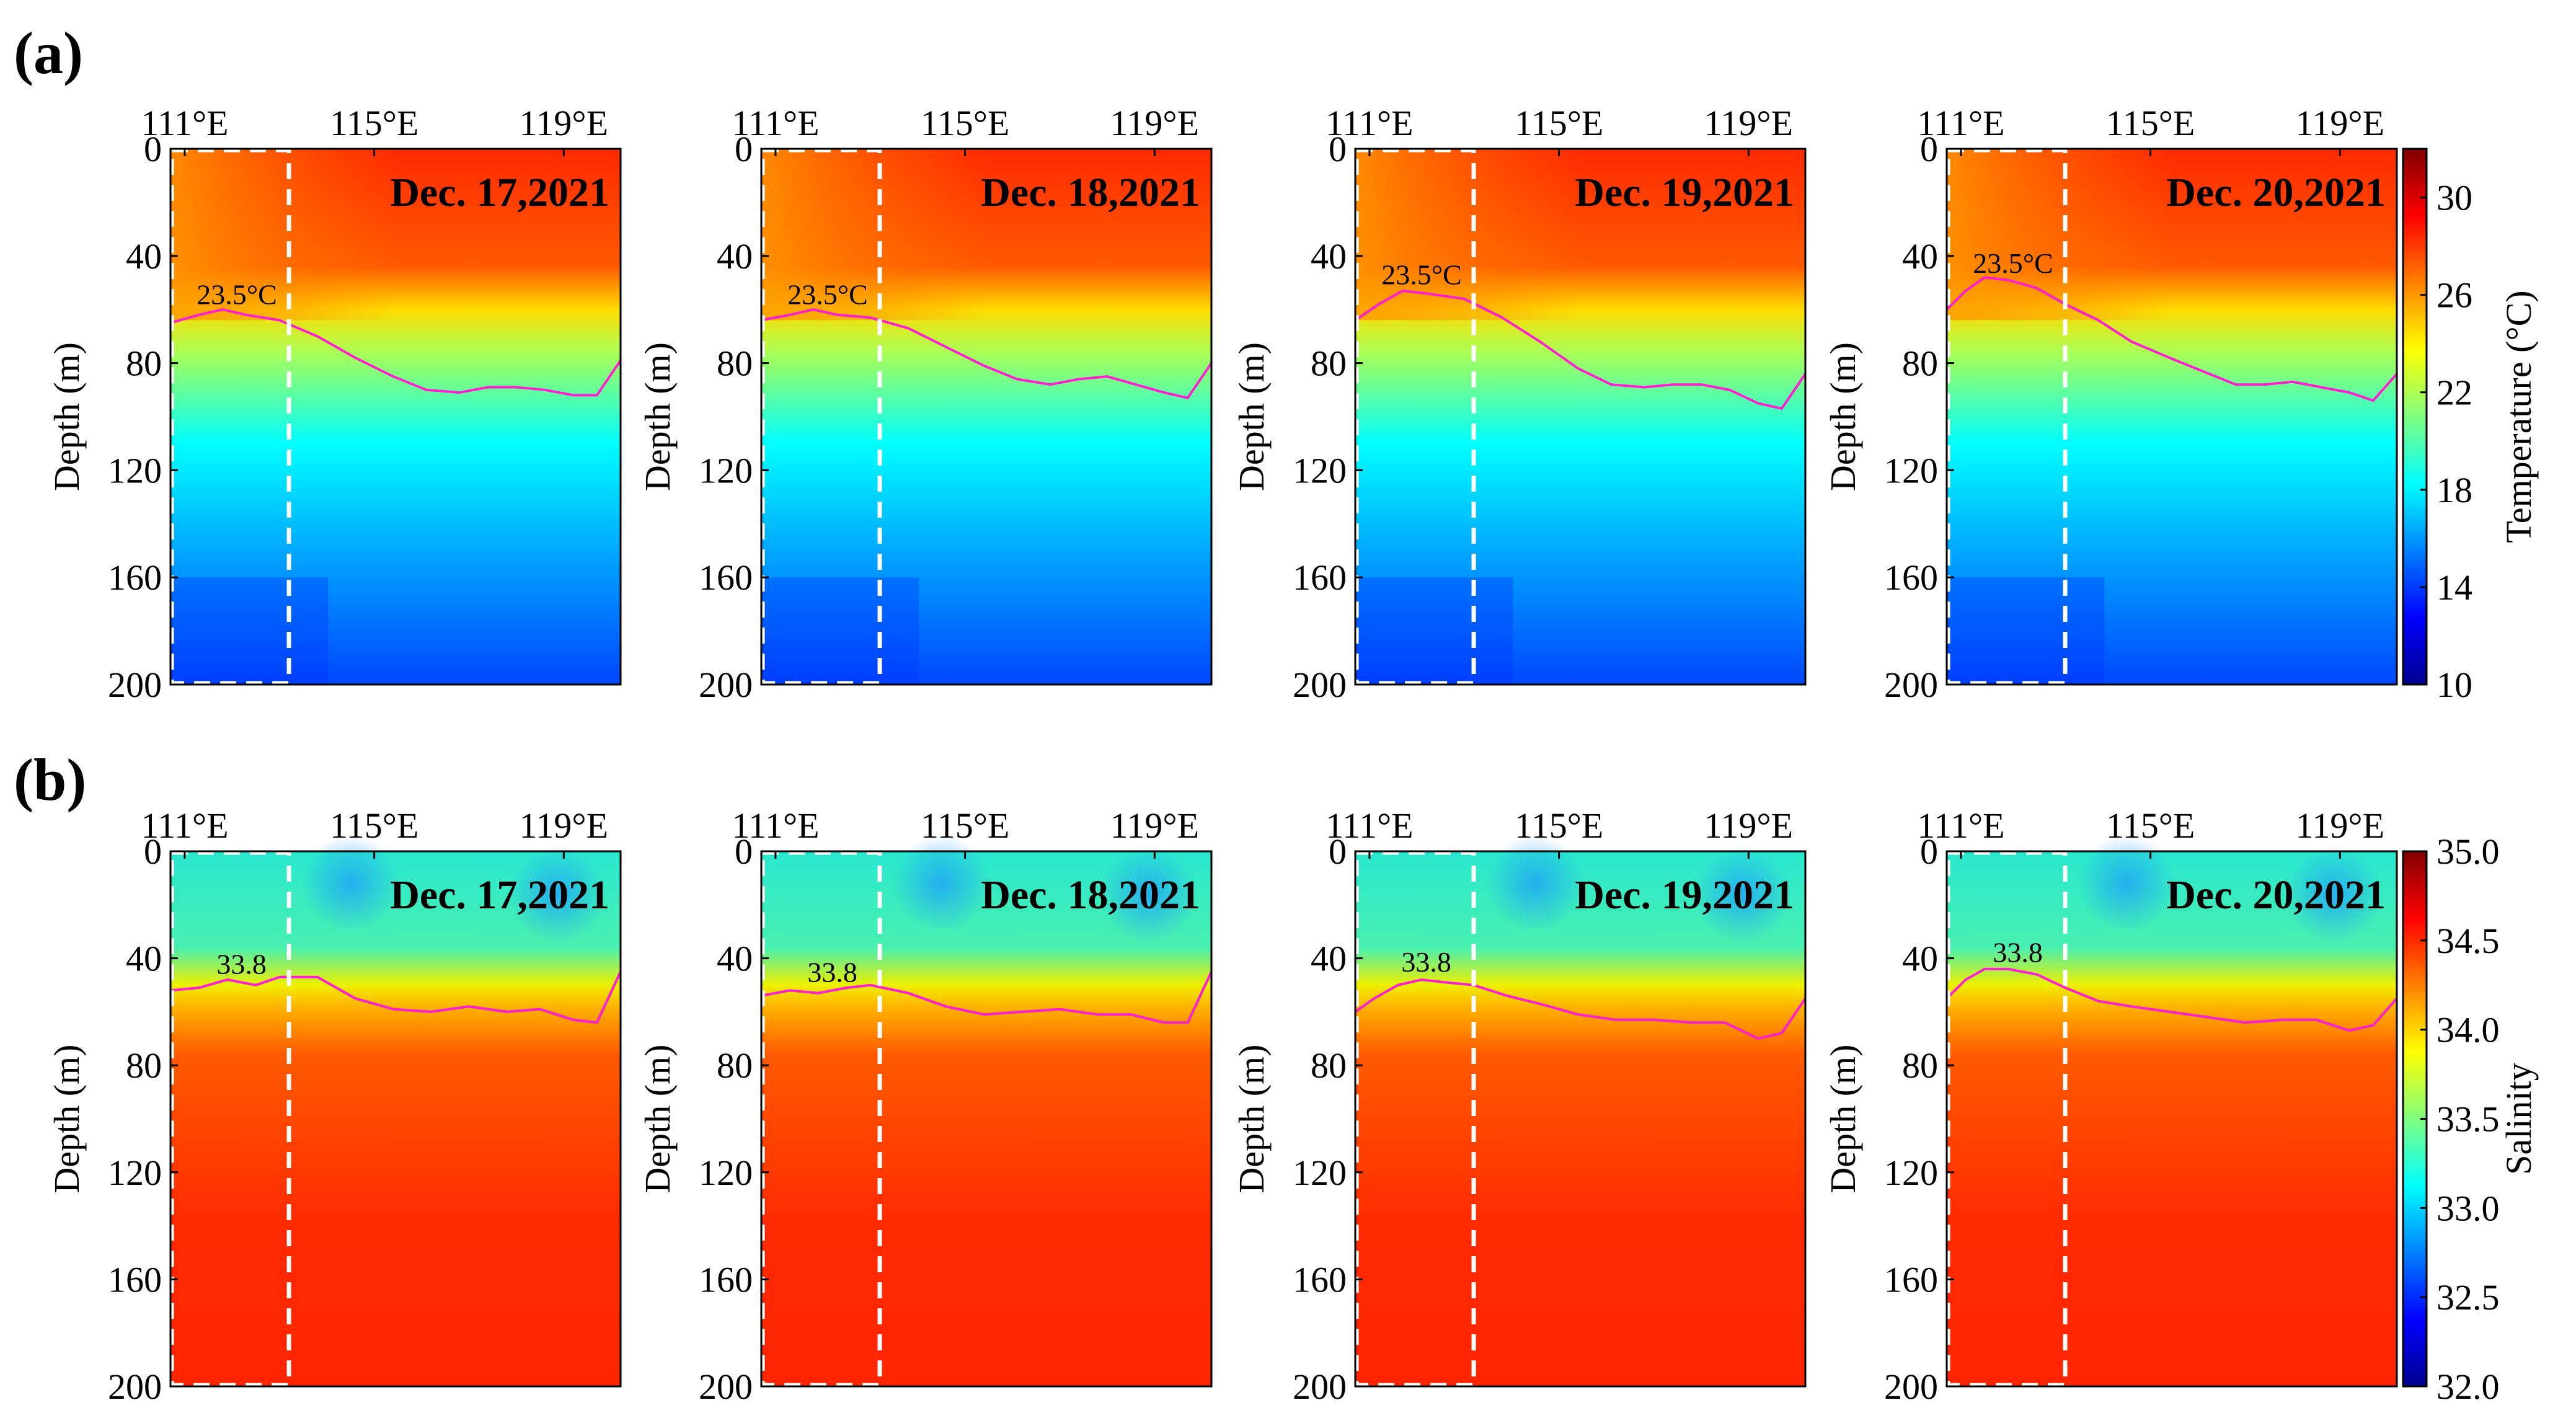 The height and width of the screenshot is (1418, 2576). I want to click on colorbar-tick-label: 33.0, so click(2469, 1208).